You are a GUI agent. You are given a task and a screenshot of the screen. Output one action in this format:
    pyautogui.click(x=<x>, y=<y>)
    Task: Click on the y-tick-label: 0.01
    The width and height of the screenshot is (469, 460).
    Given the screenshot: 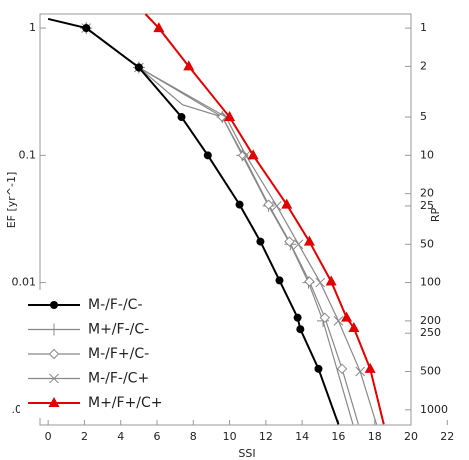 What is the action you would take?
    pyautogui.click(x=24, y=282)
    